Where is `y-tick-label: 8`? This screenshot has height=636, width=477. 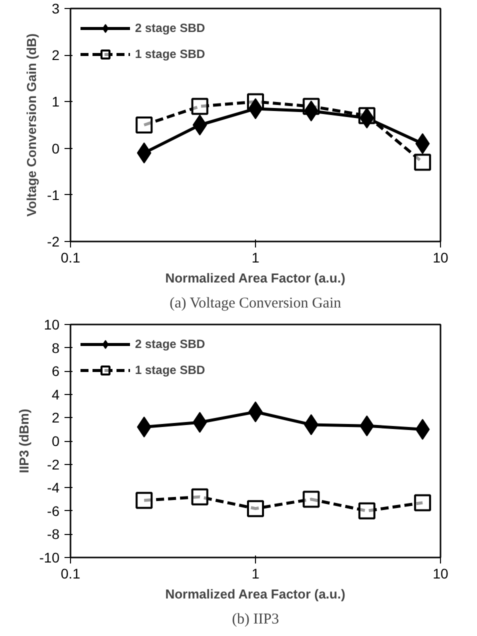
y-tick-label: 8 is located at coordinates (56, 348).